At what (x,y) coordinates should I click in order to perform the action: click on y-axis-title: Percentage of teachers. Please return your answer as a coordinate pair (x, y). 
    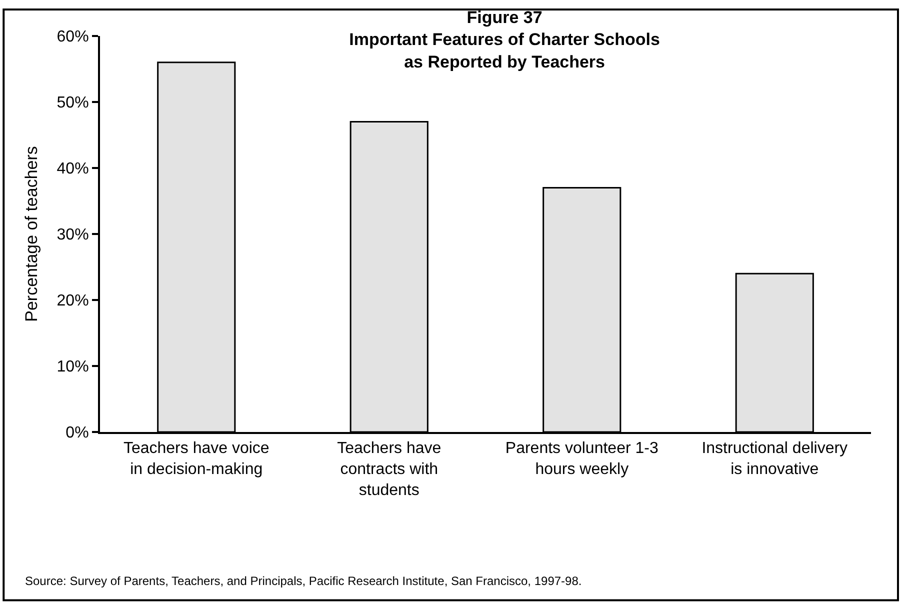
    Looking at the image, I should click on (31, 234).